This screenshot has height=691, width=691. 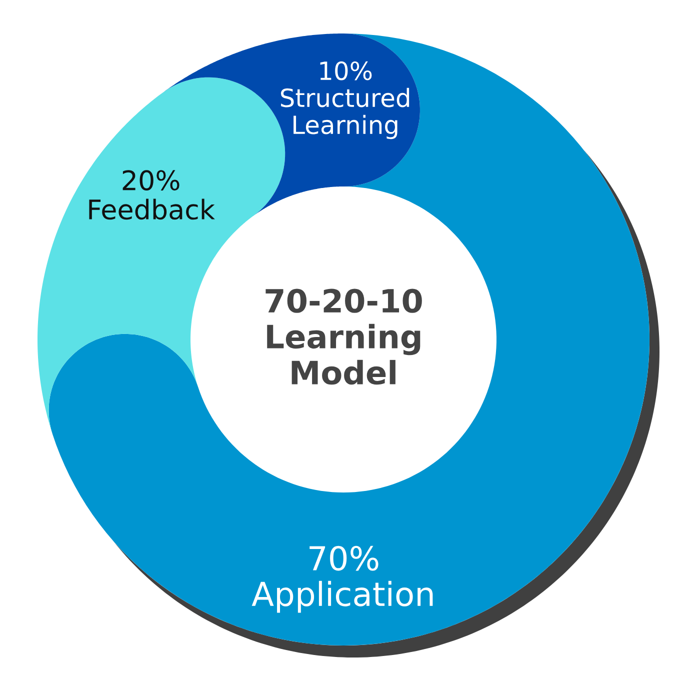 What do you see at coordinates (345, 114) in the screenshot?
I see `slice-label: Structured Learning` at bounding box center [345, 114].